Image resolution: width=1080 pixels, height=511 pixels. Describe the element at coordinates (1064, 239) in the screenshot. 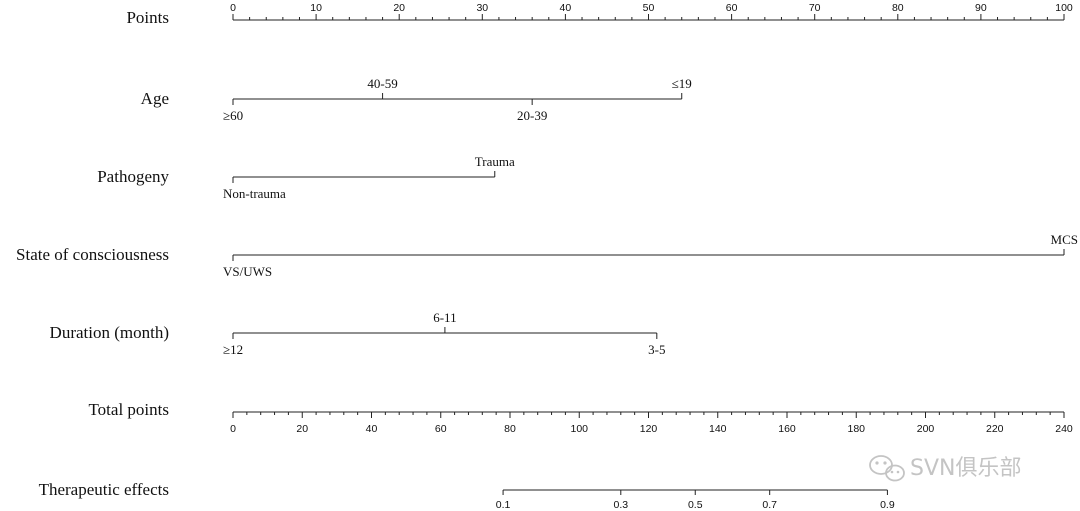

I see `level-label: MCS` at that location.